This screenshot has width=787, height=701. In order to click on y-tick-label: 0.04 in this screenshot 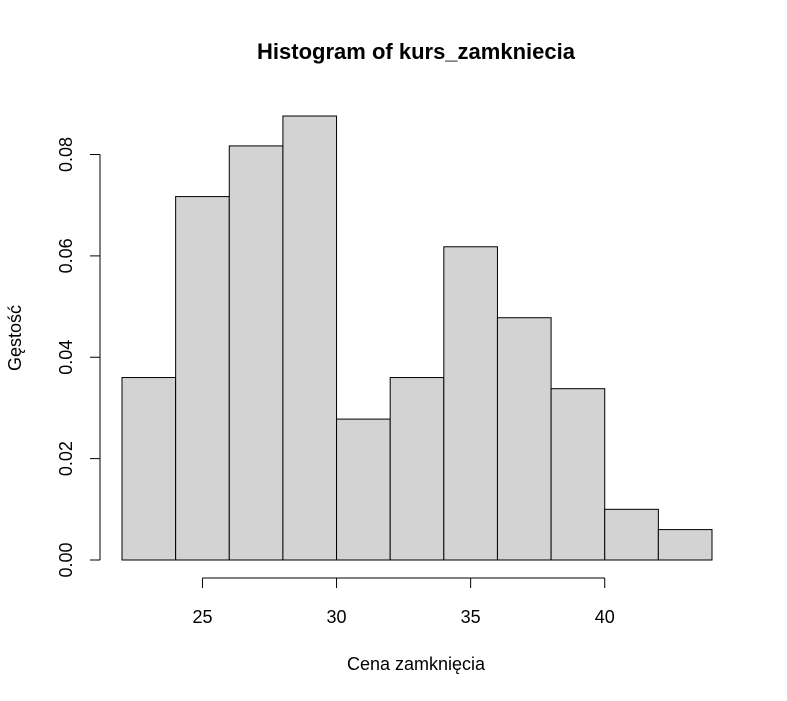, I will do `click(66, 357)`.